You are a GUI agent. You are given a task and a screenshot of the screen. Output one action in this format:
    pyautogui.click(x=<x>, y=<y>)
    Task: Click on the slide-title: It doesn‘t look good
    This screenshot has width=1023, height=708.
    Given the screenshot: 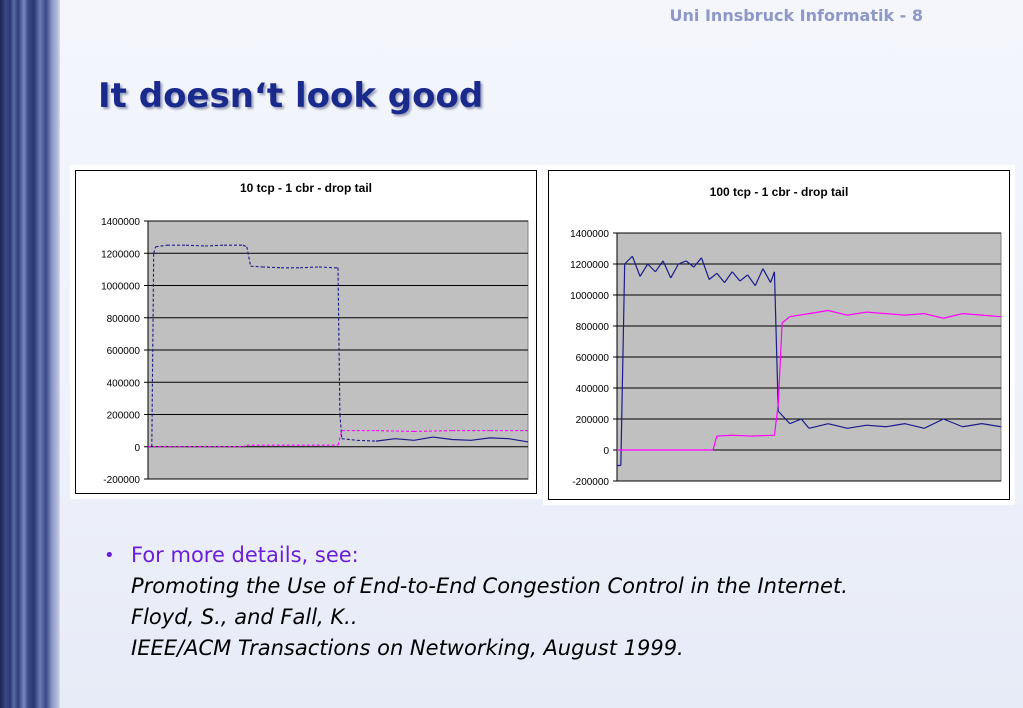 What is the action you would take?
    pyautogui.click(x=291, y=96)
    